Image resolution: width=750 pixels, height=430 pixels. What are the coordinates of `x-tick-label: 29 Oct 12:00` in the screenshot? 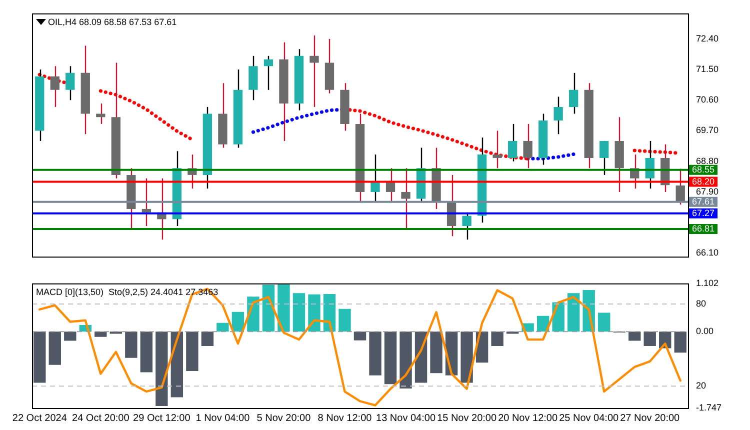 It's located at (162, 418).